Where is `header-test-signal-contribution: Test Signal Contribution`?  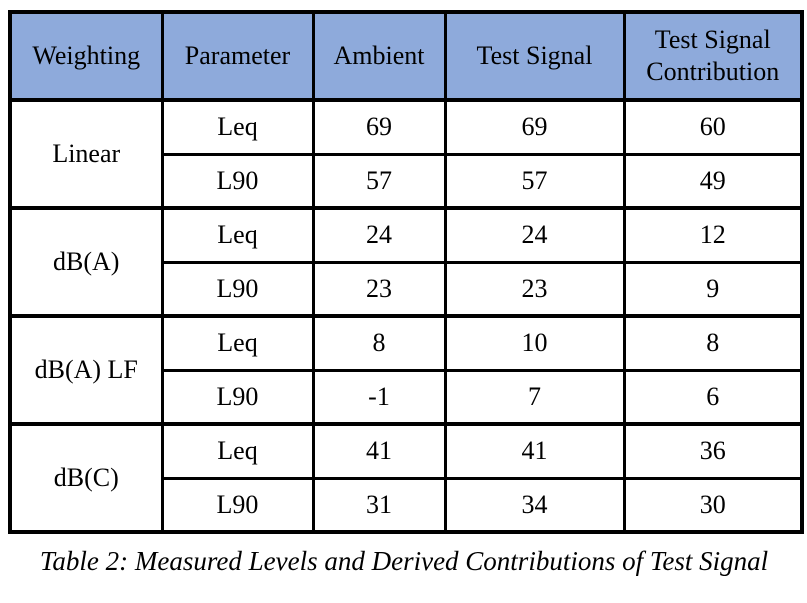
header-test-signal-contribution: Test Signal Contribution is located at coordinates (713, 56).